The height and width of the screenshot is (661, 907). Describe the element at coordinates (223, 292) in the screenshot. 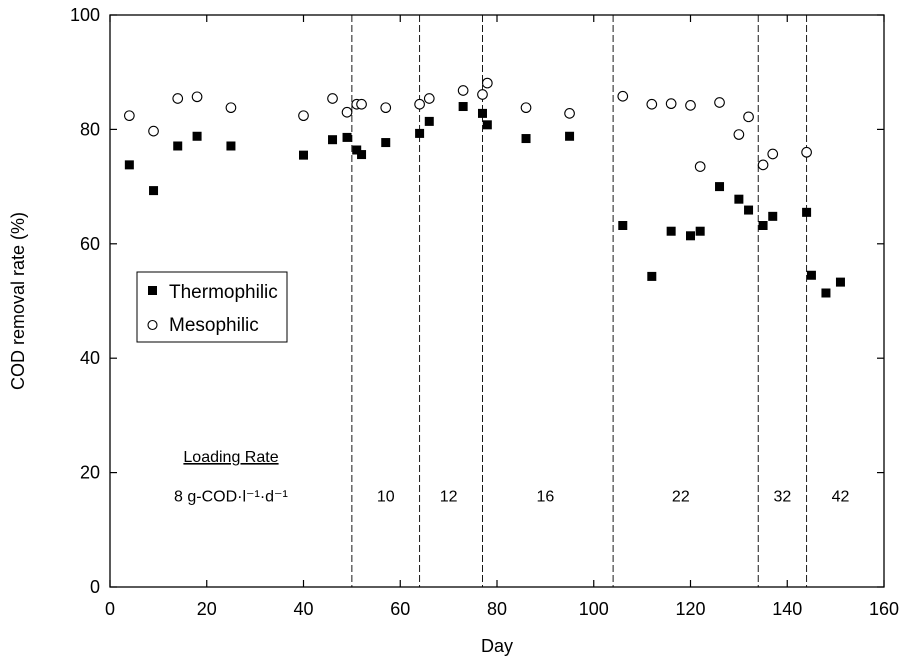

I see `legend-label-thermophilic: Thermophilic` at that location.